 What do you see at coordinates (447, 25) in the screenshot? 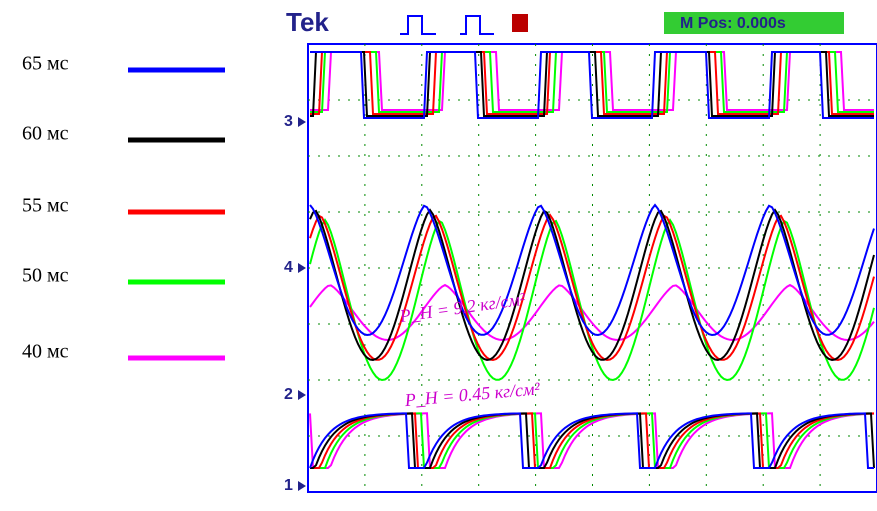
I see `header-pulse` at bounding box center [447, 25].